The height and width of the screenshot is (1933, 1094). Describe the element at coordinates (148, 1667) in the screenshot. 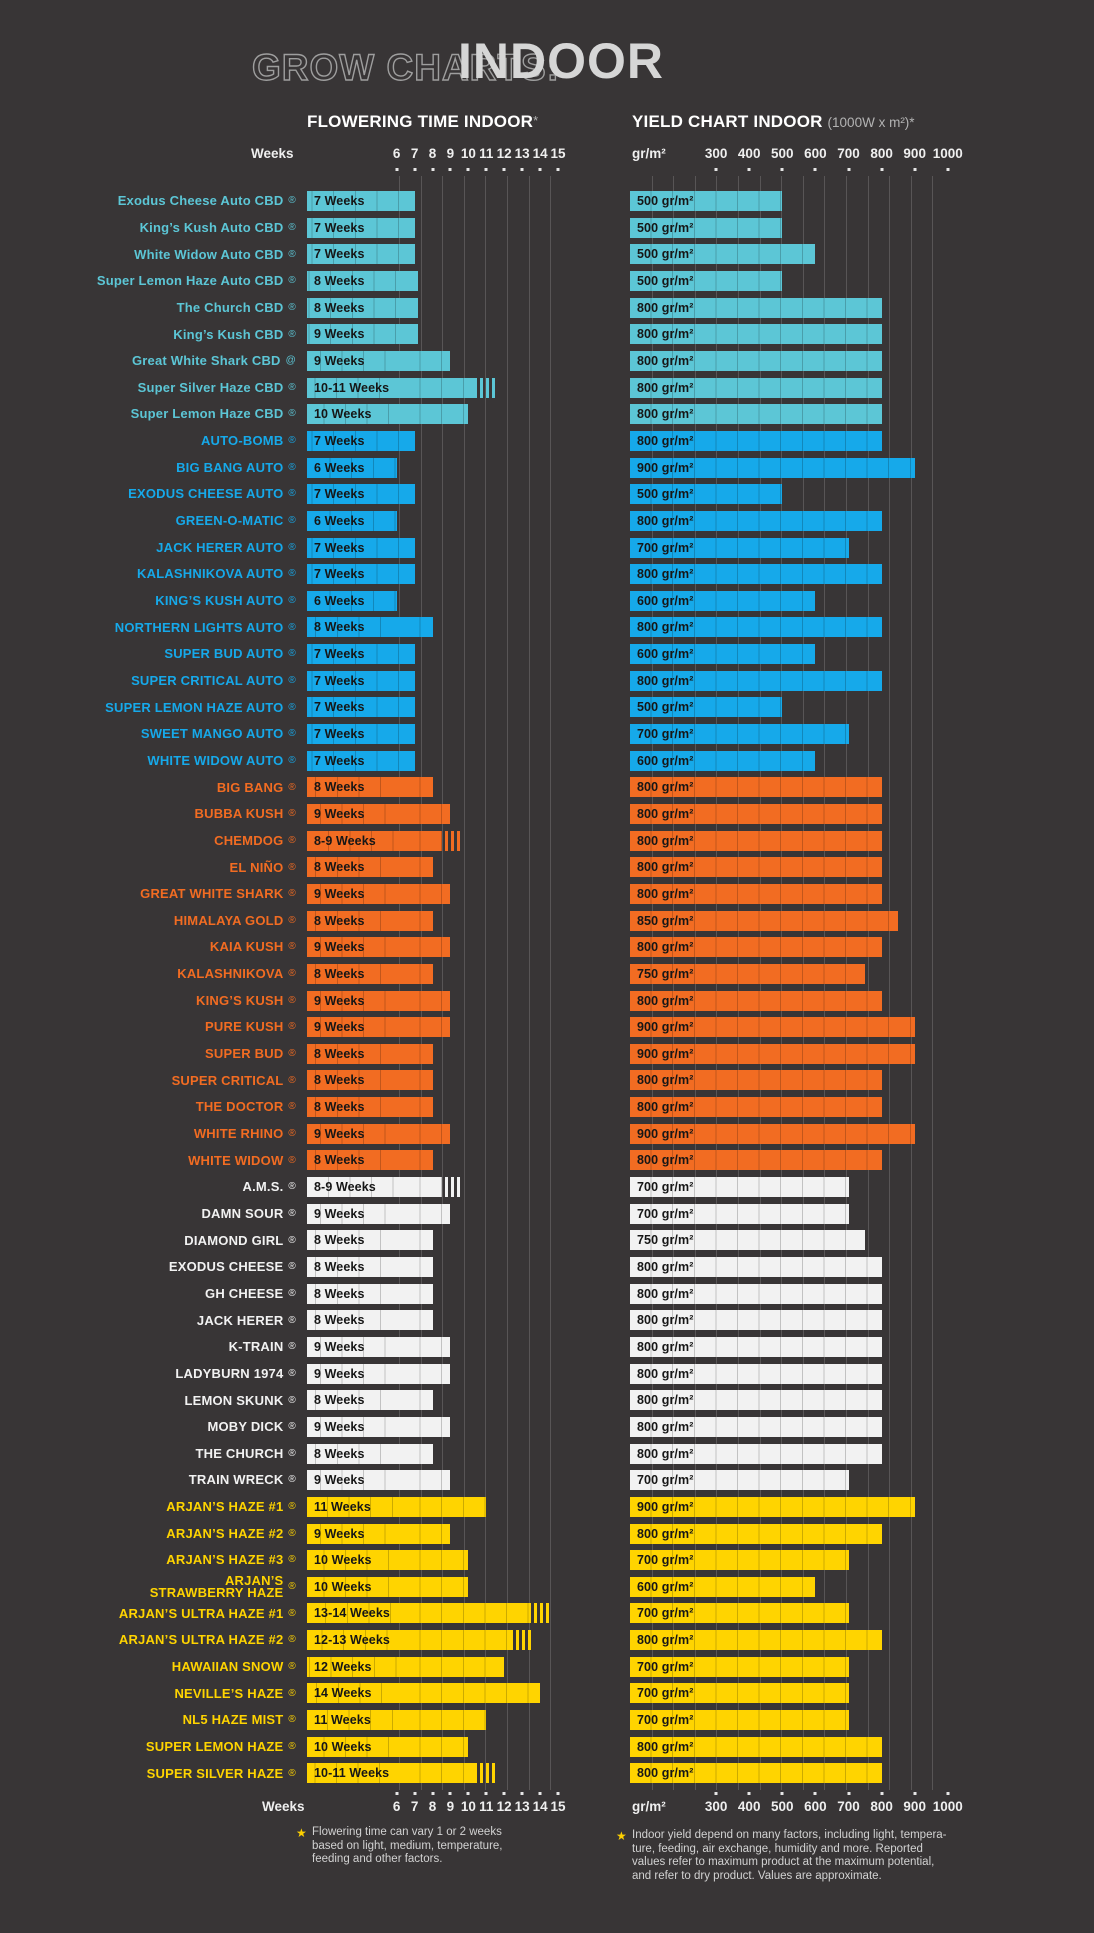

I see `strain-label: HAWAIIAN SNOW ®` at that location.